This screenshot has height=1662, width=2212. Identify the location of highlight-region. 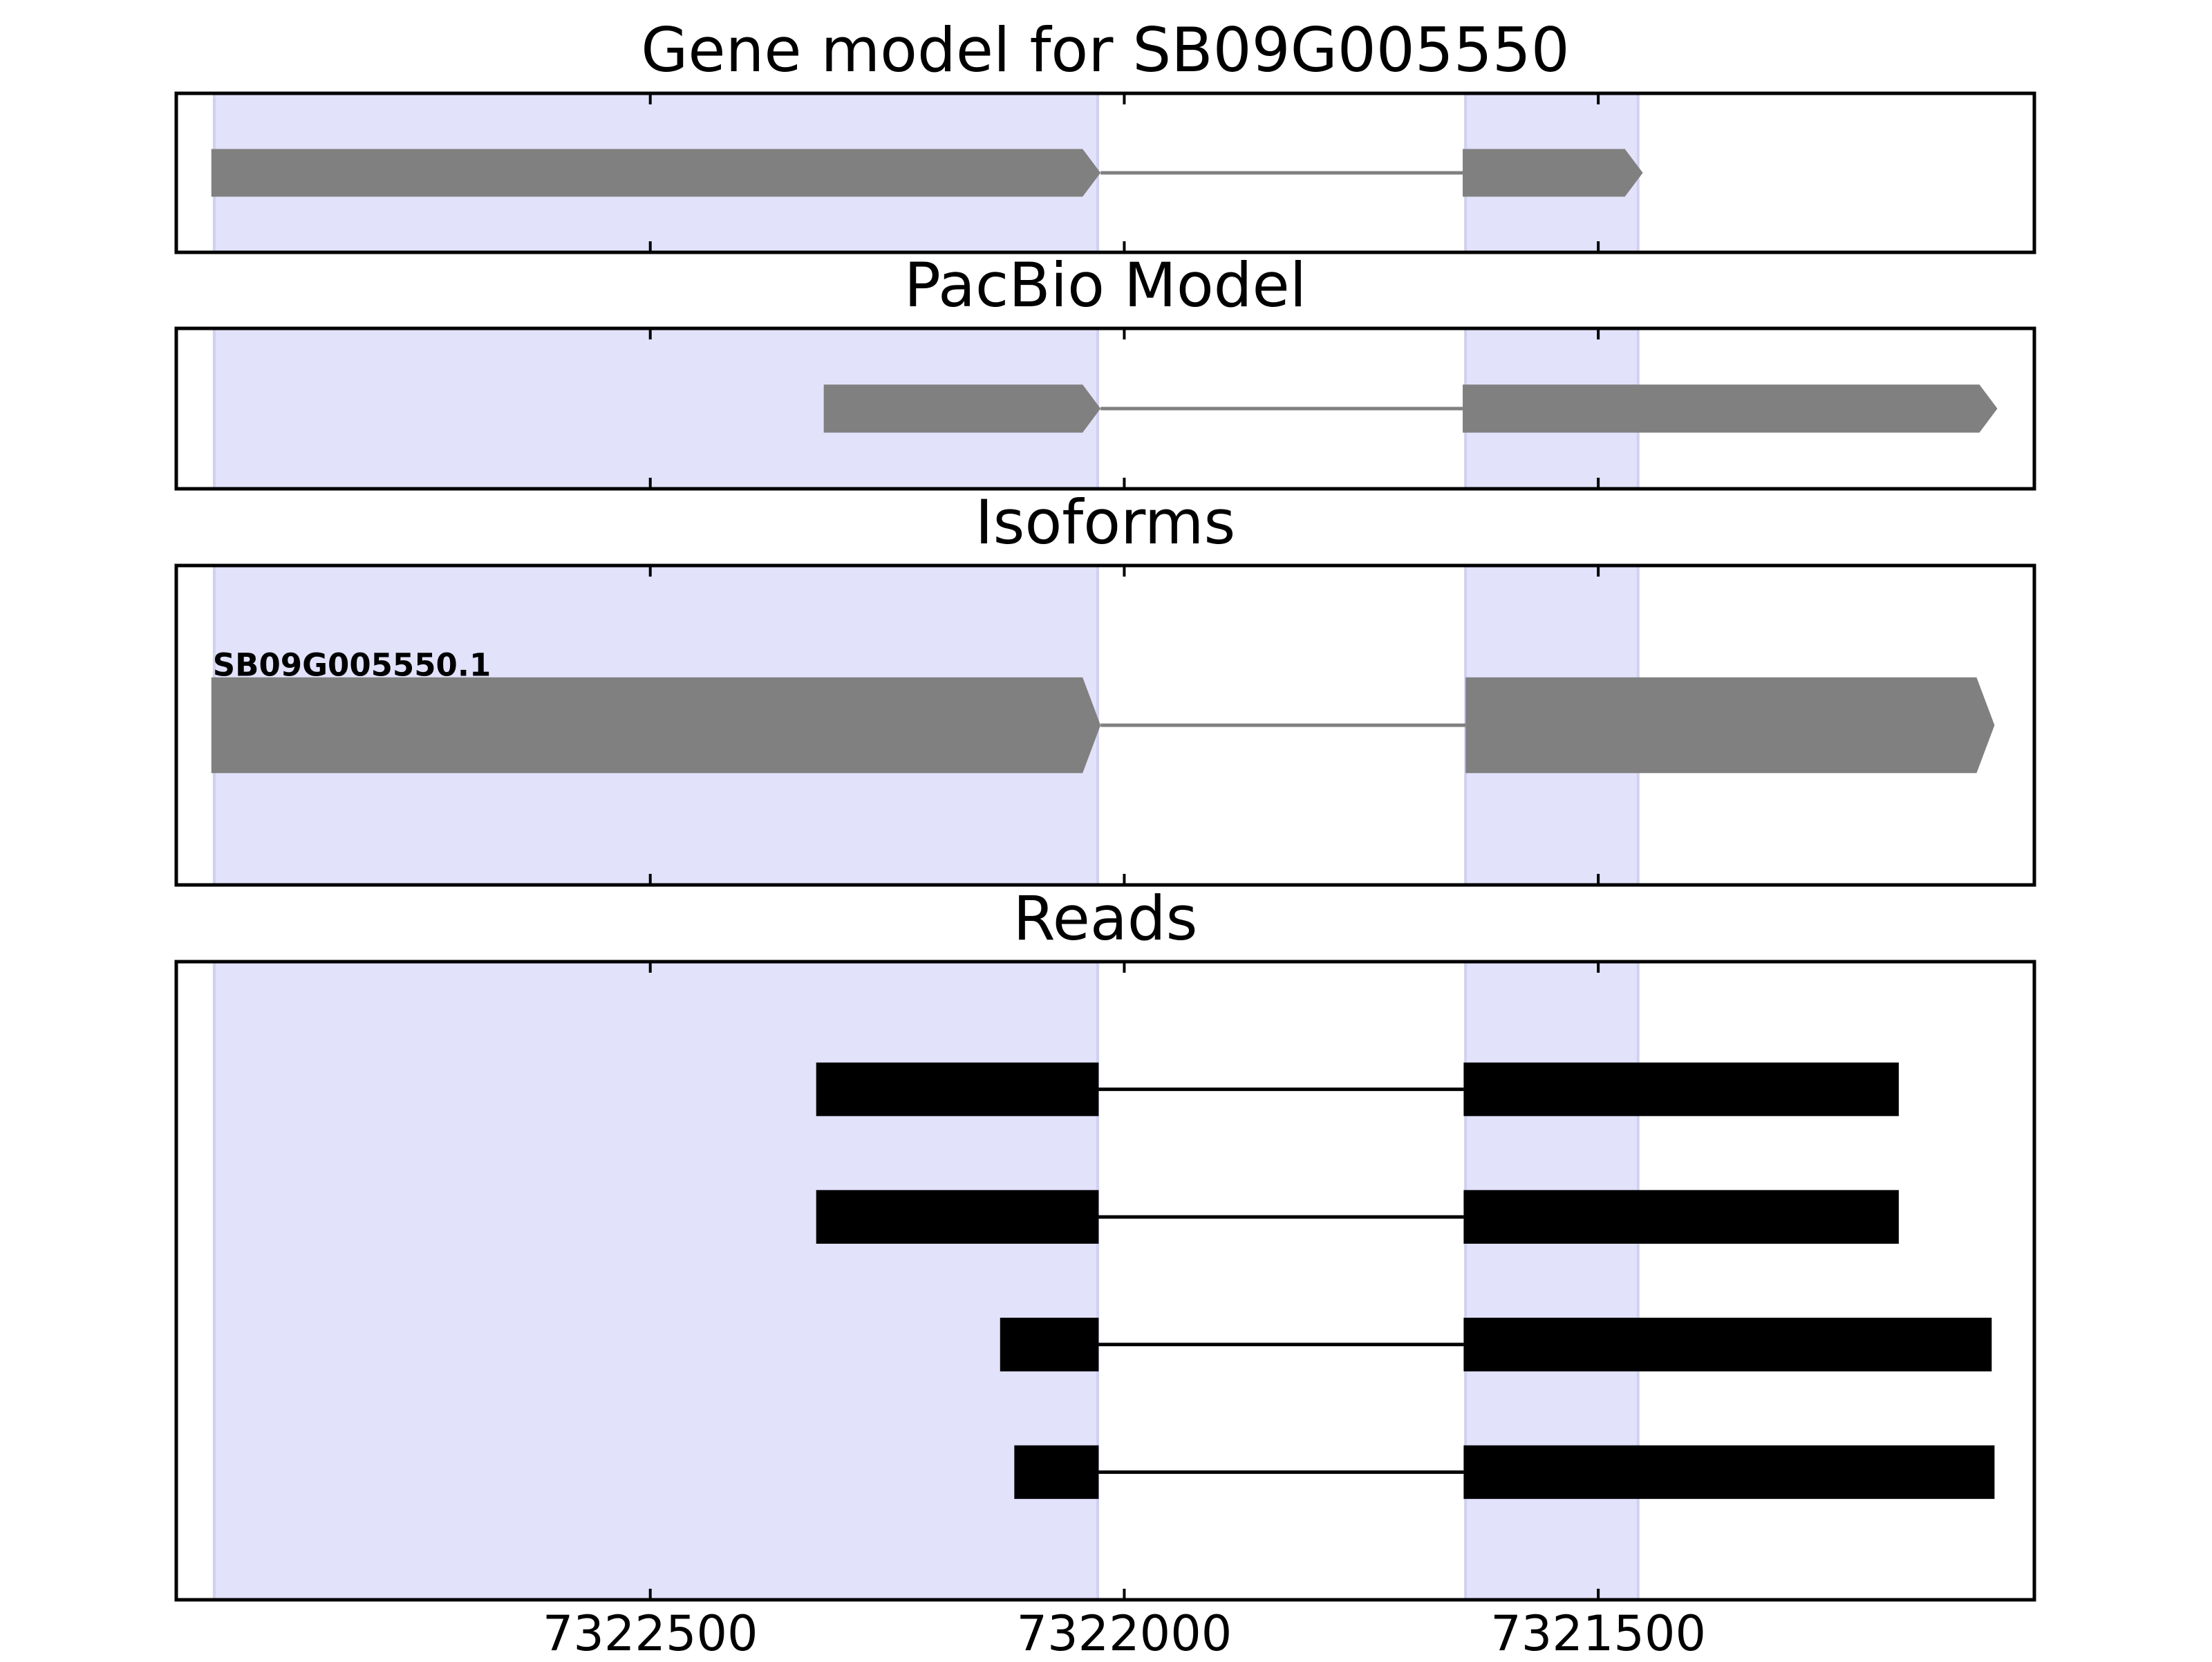
(1552, 1280).